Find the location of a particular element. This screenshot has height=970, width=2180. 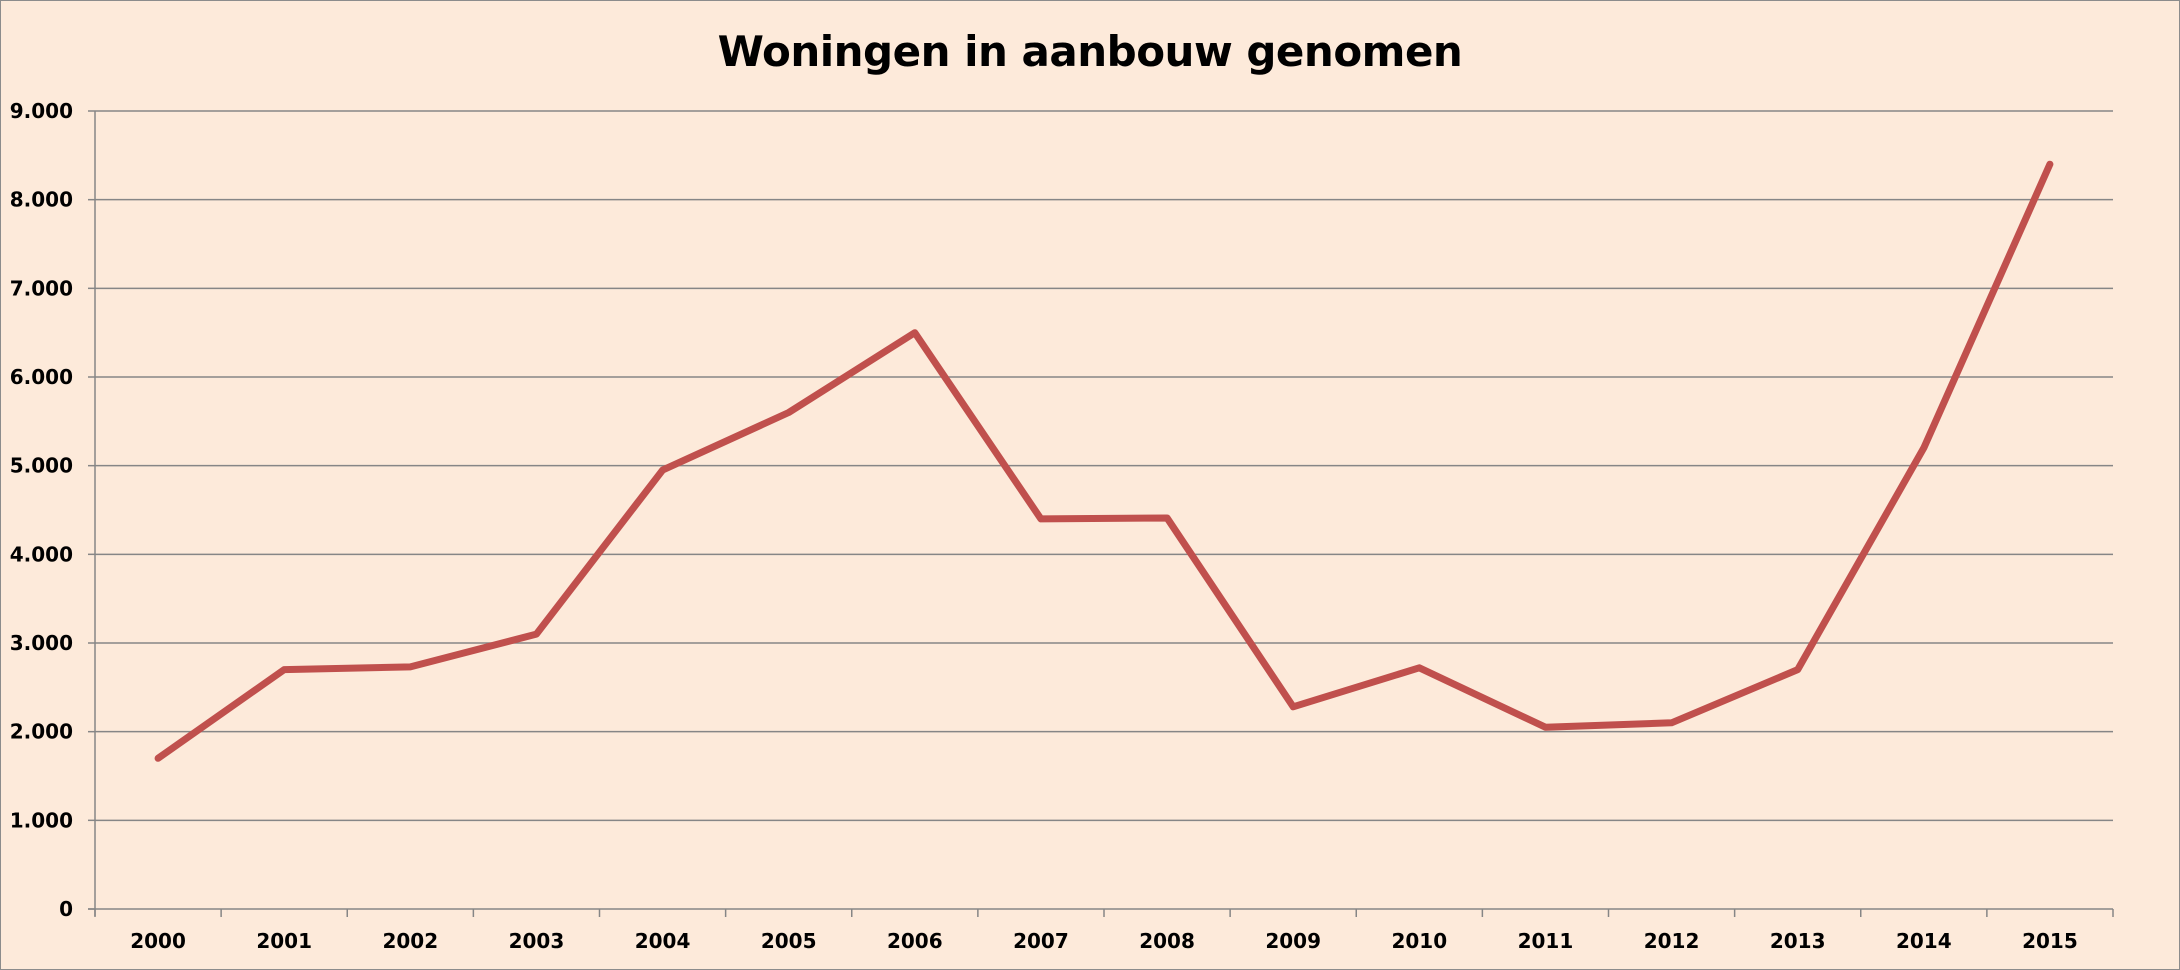

x-tick-label: 2009 is located at coordinates (1293, 941).